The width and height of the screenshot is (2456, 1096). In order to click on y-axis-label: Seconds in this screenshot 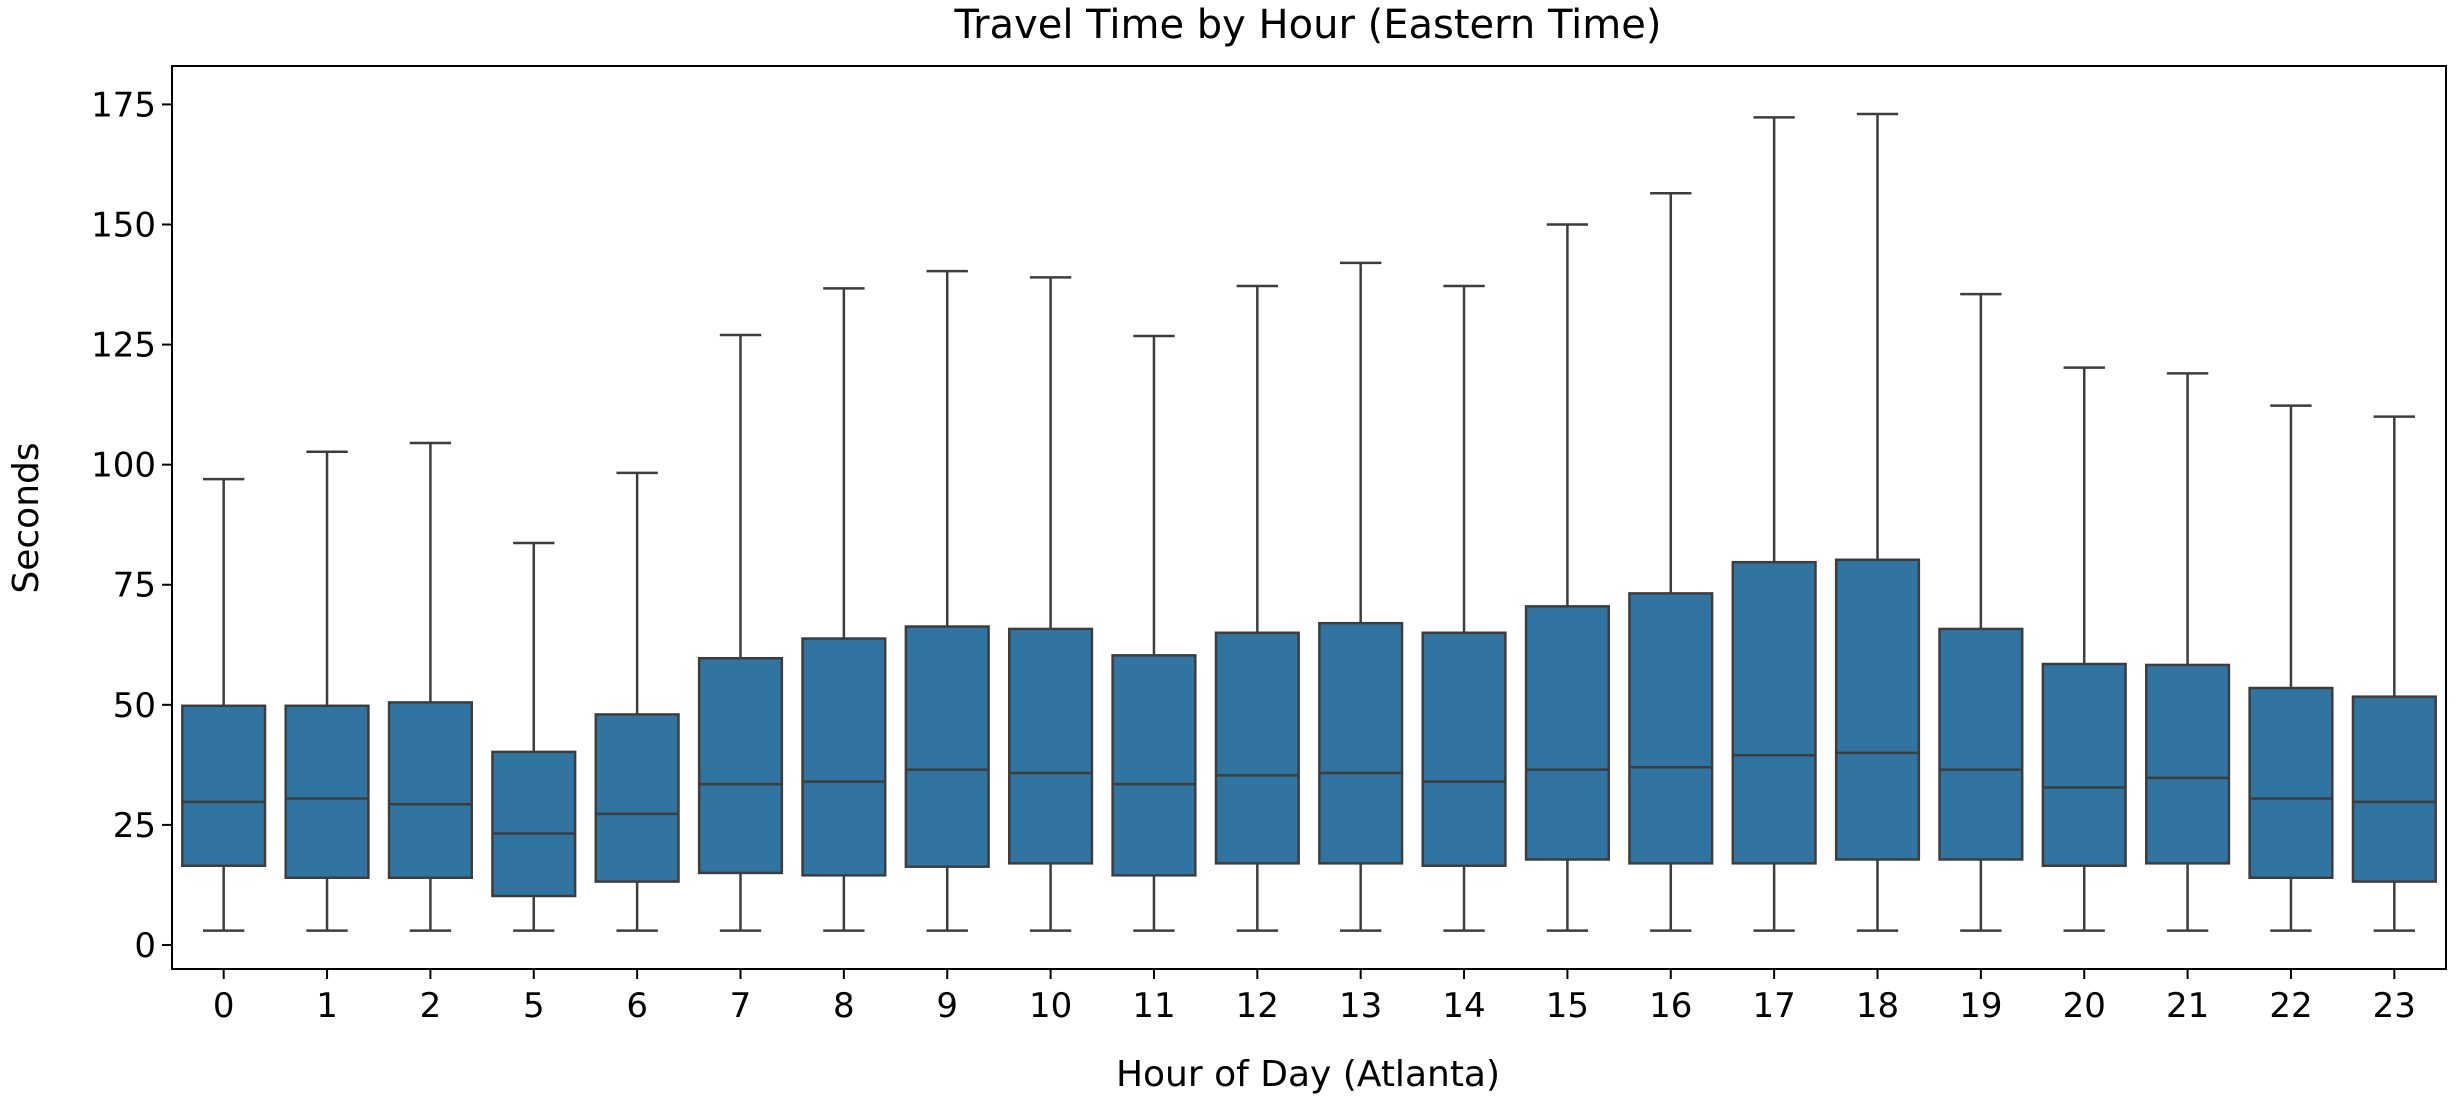, I will do `click(26, 517)`.